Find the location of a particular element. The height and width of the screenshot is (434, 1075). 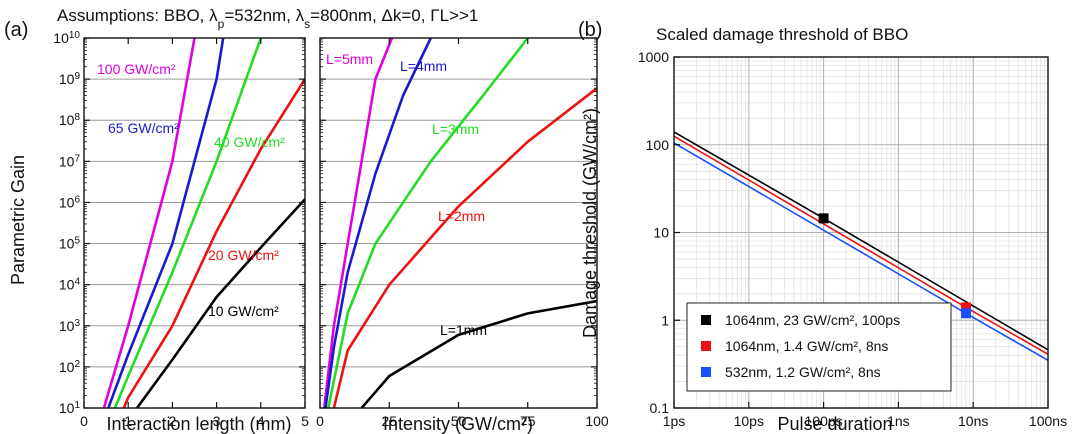

y-tick-label: 10⁶ is located at coordinates (70, 202).